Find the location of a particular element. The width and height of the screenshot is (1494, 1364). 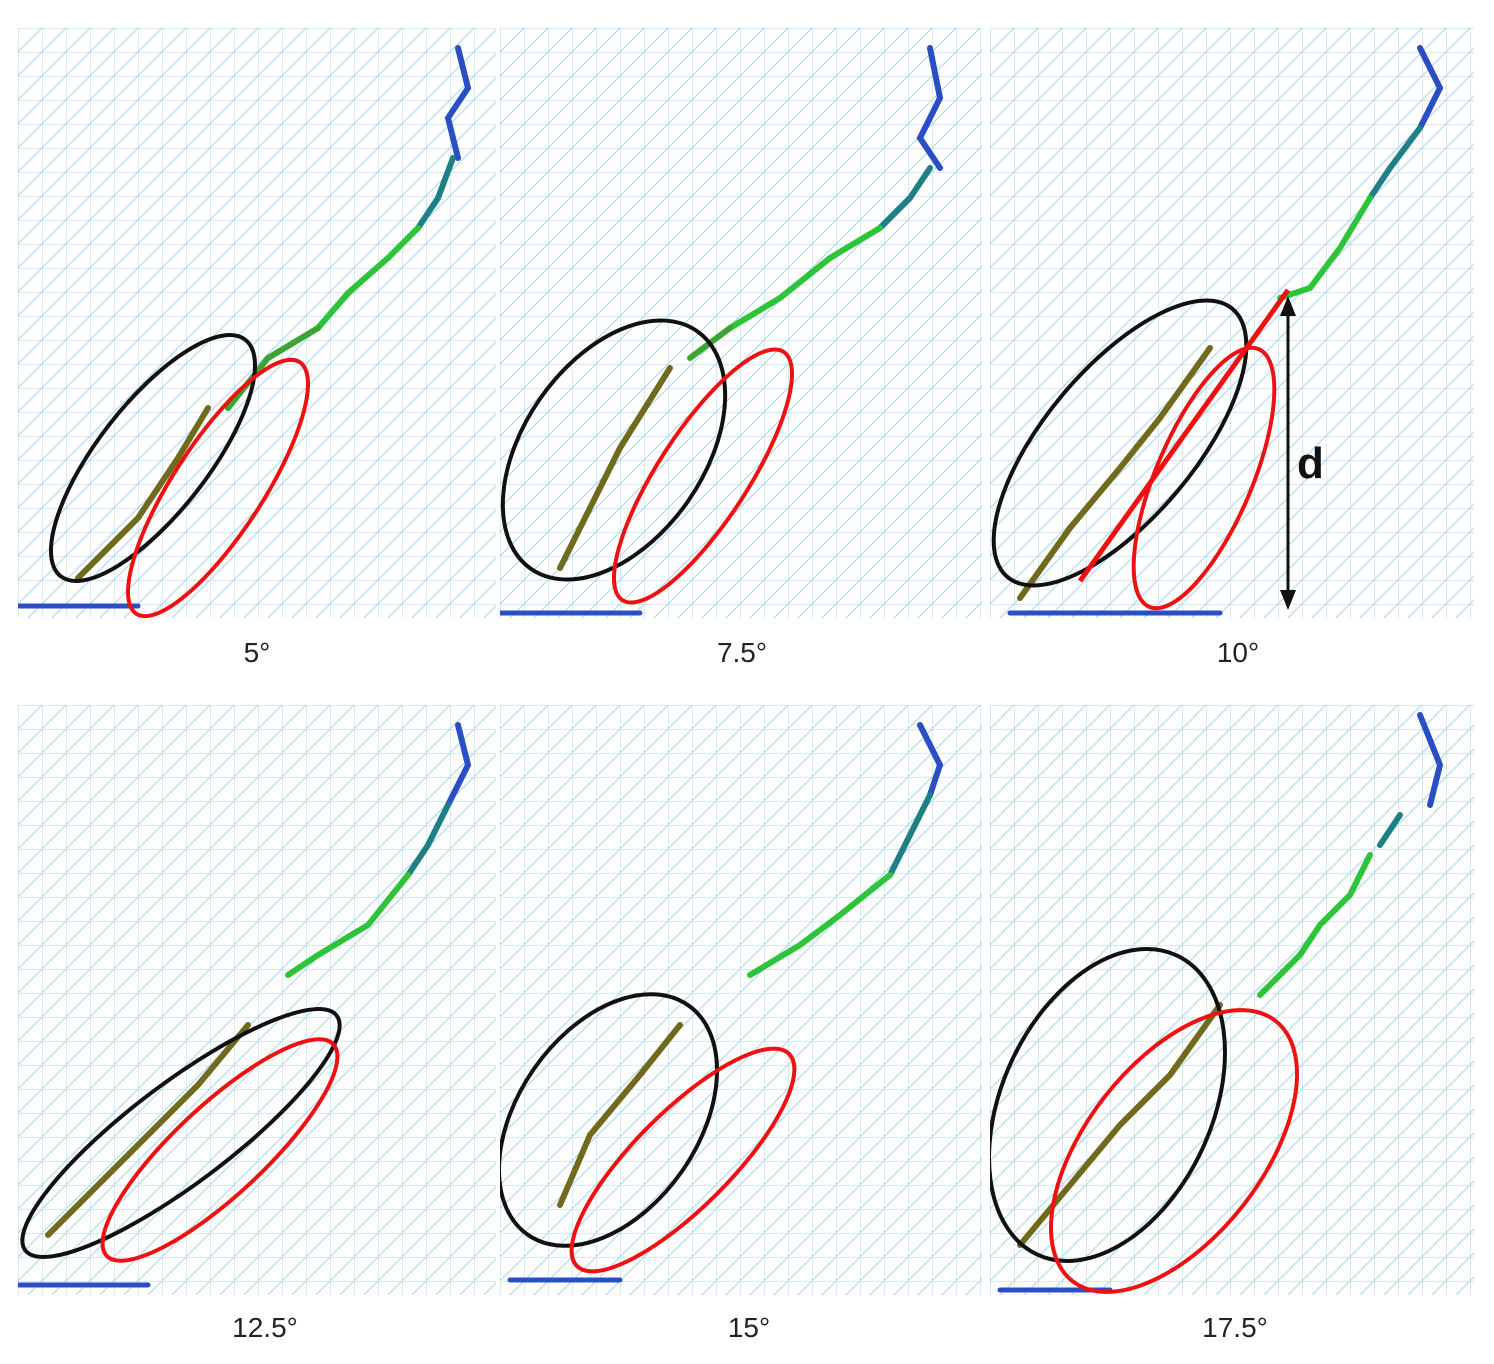

mesh-panel-5deg is located at coordinates (257, 323).